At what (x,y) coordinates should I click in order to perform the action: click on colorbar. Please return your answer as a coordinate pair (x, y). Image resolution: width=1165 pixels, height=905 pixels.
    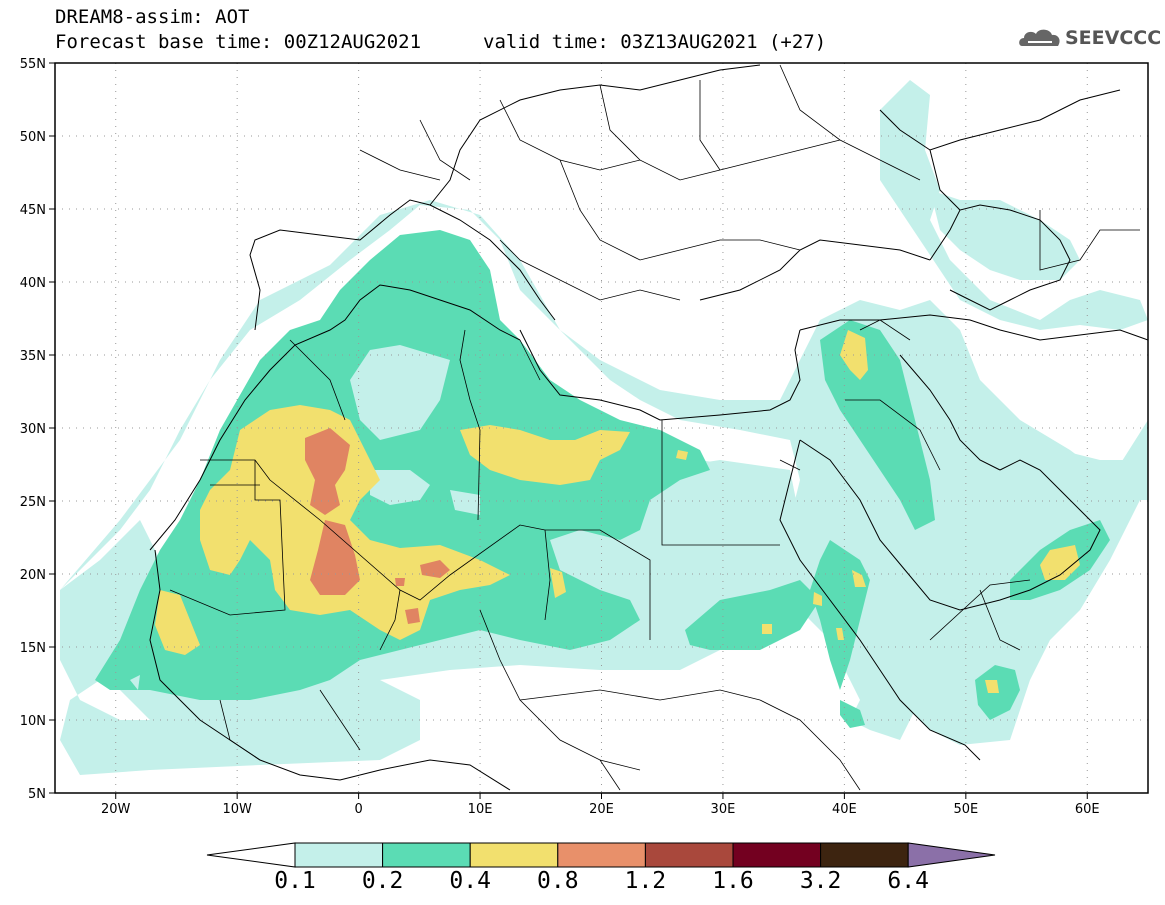
    Looking at the image, I should click on (601, 855).